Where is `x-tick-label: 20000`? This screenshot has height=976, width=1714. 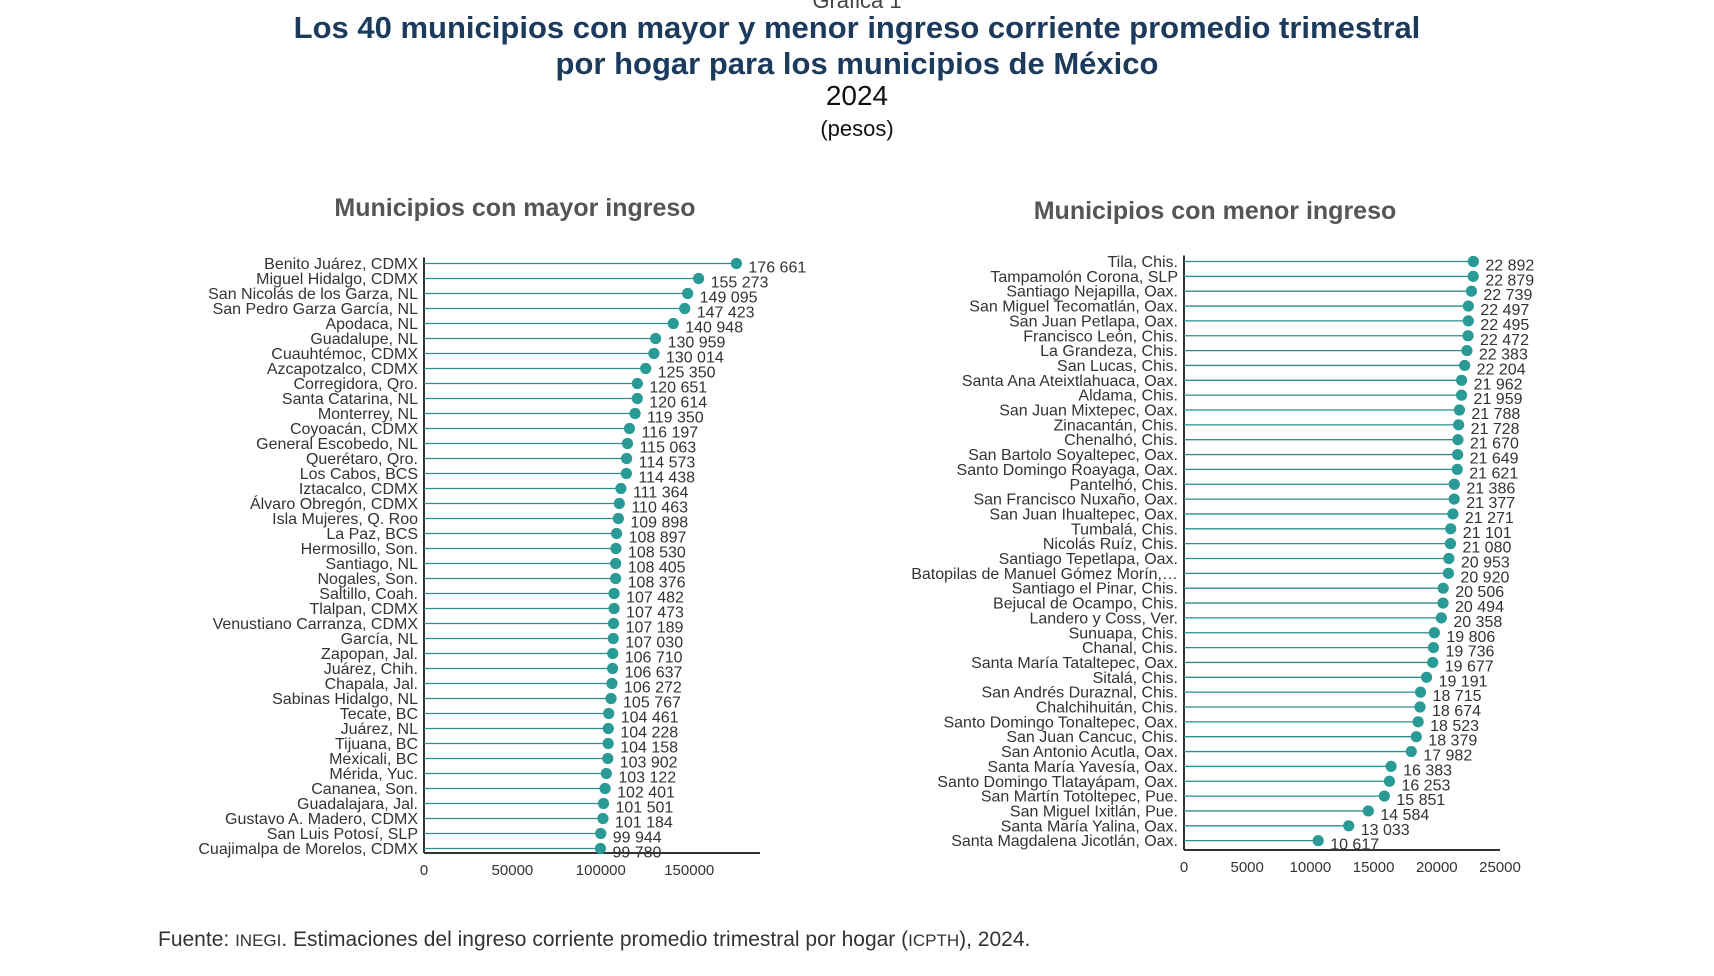
x-tick-label: 20000 is located at coordinates (1437, 867).